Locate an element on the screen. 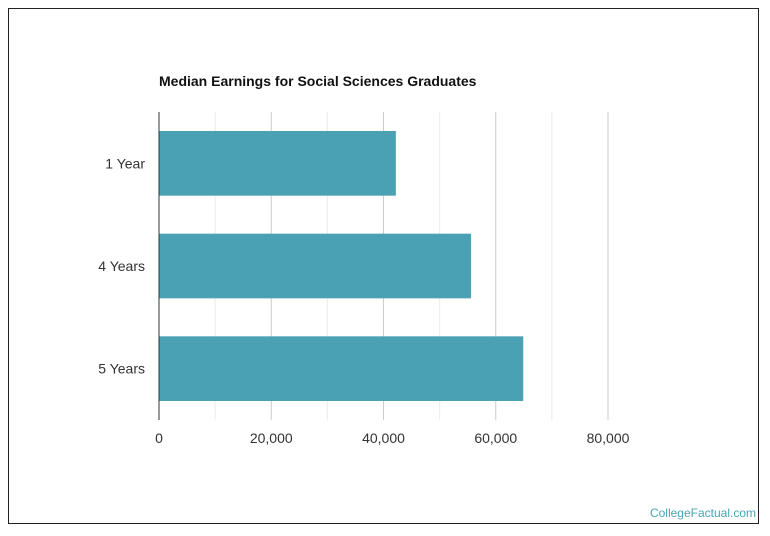 The image size is (770, 536). bar-5-years is located at coordinates (341, 369).